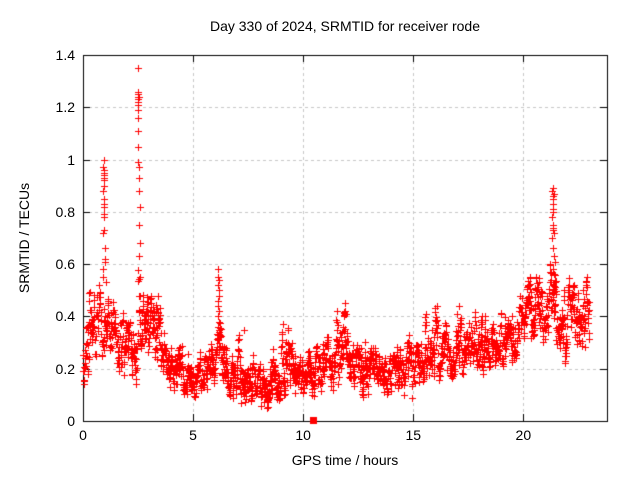 Image resolution: width=640 pixels, height=480 pixels. What do you see at coordinates (65, 368) in the screenshot?
I see `y-tick-label: 0.2` at bounding box center [65, 368].